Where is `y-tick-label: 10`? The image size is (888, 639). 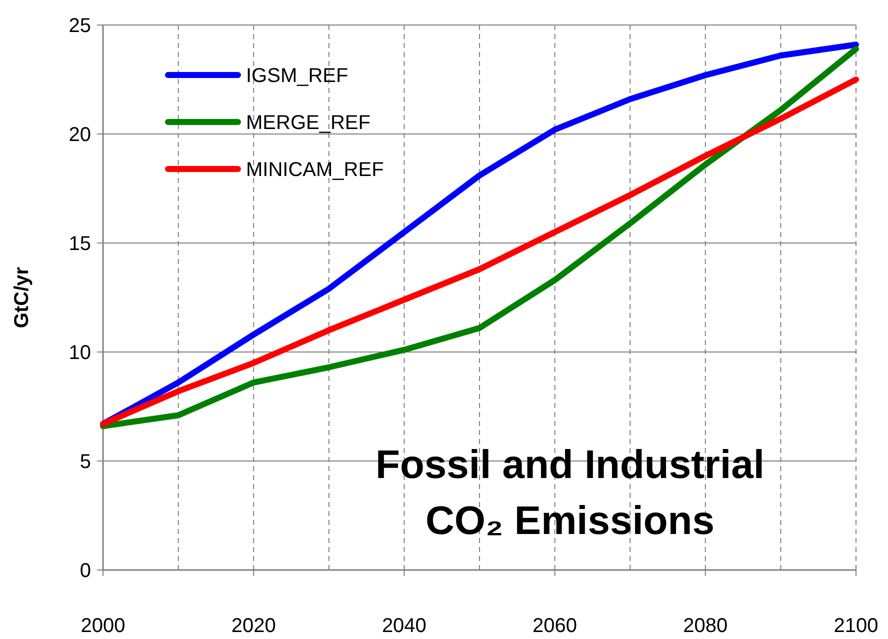
y-tick-label: 10 is located at coordinates (79, 353).